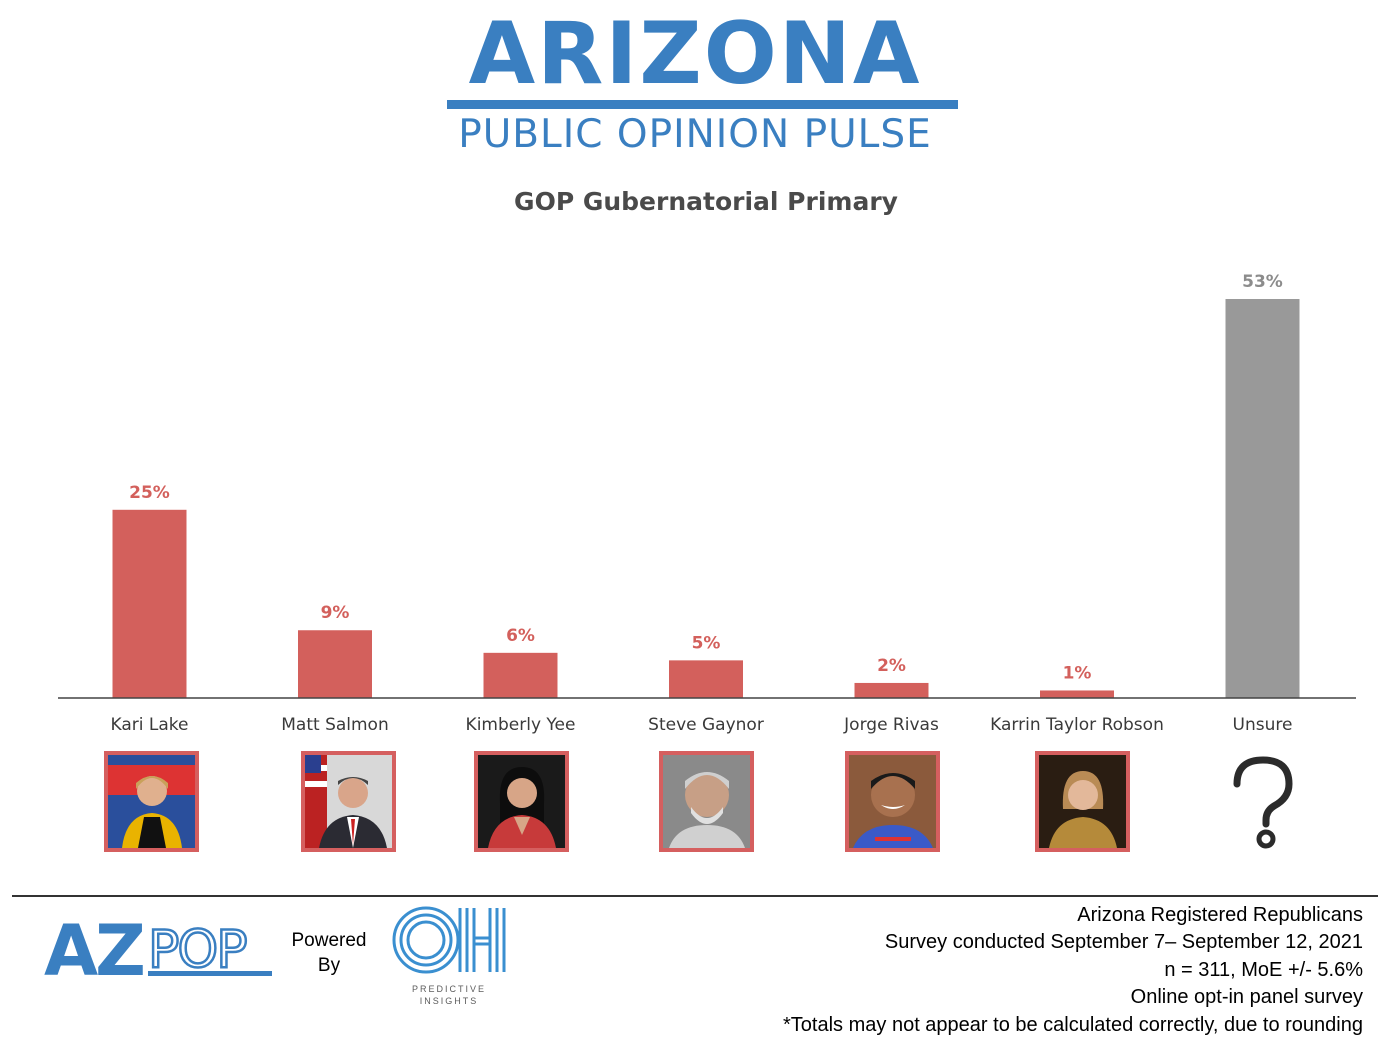 Image resolution: width=1390 pixels, height=1042 pixels. Describe the element at coordinates (449, 940) in the screenshot. I see `oh-logo` at that location.